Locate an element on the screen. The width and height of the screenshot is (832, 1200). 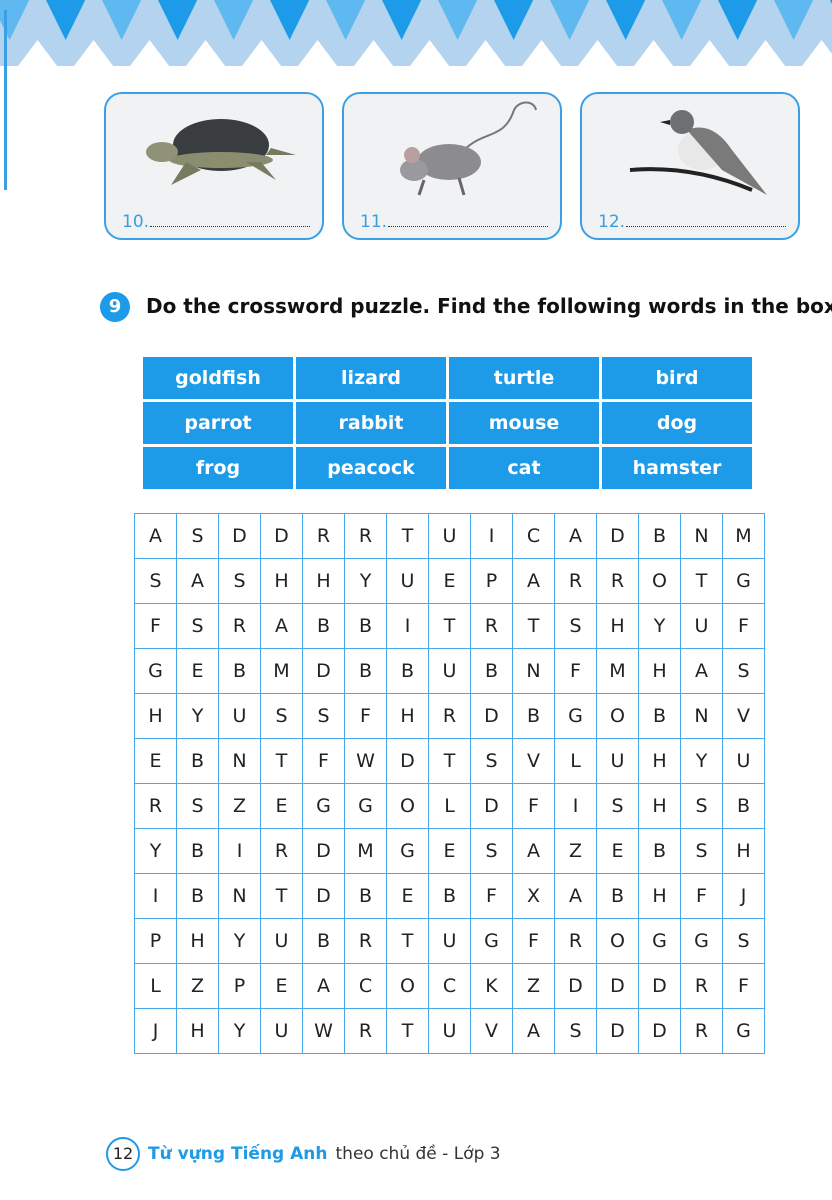
grid-cell: I is located at coordinates (239, 851).